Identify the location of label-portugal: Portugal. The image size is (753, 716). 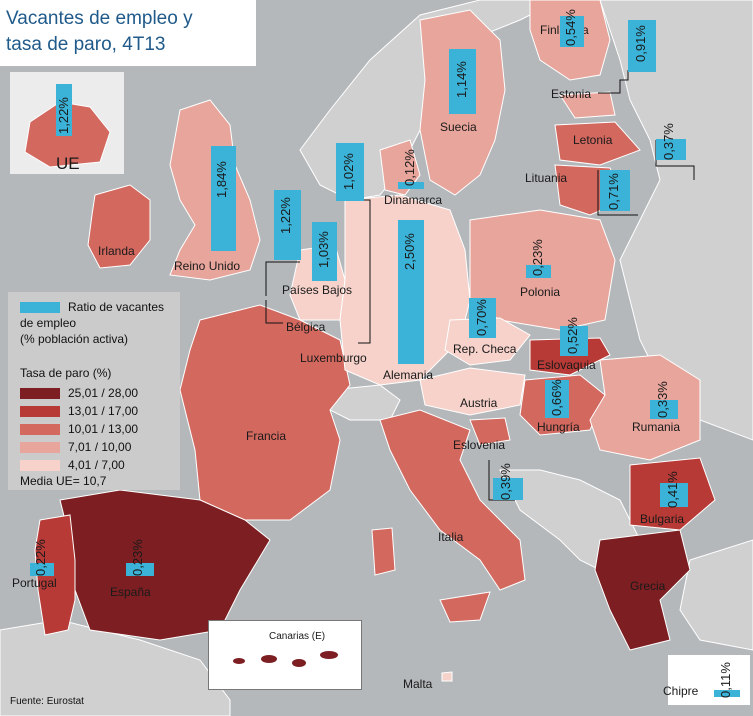
(34, 583).